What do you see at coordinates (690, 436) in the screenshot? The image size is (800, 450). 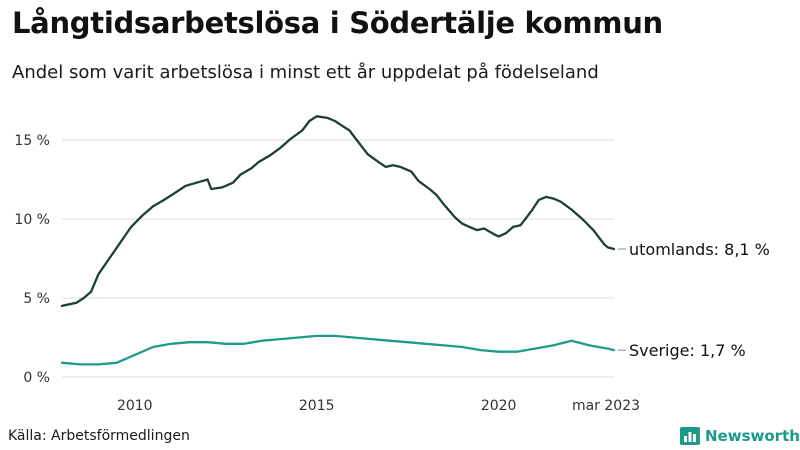 I see `bar-chart-logo-icon` at bounding box center [690, 436].